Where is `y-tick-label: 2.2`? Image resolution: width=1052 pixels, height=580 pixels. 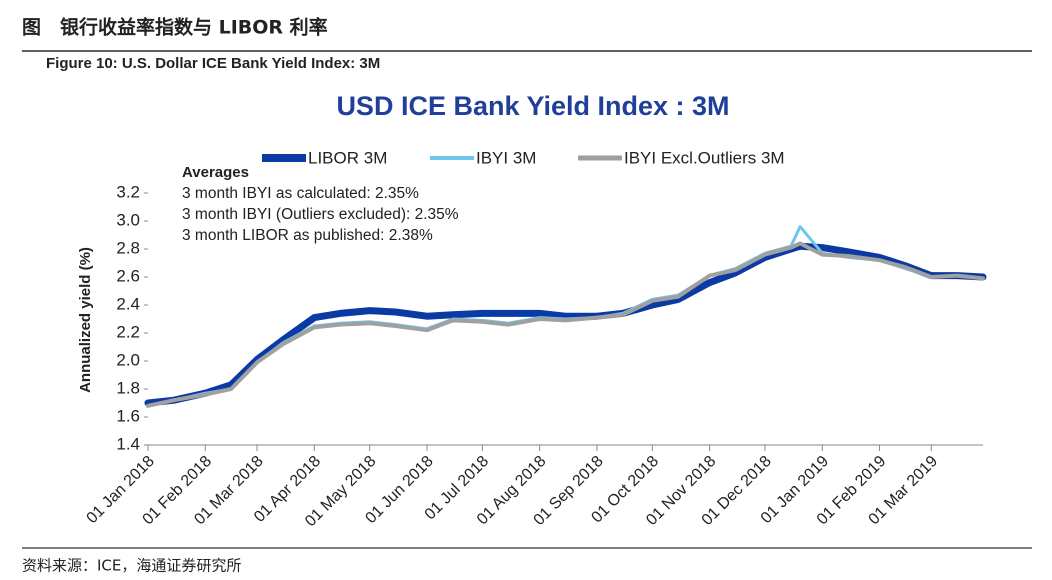 y-tick-label: 2.2 is located at coordinates (128, 331).